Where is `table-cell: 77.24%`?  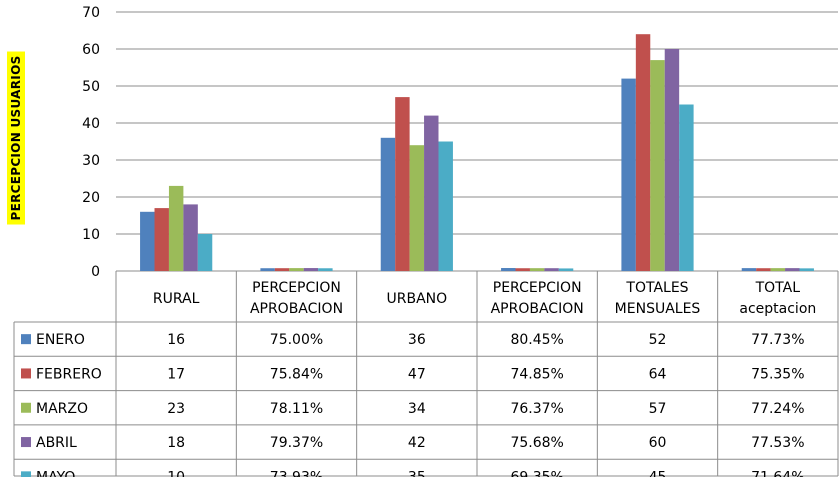
table-cell: 77.24% is located at coordinates (777, 409).